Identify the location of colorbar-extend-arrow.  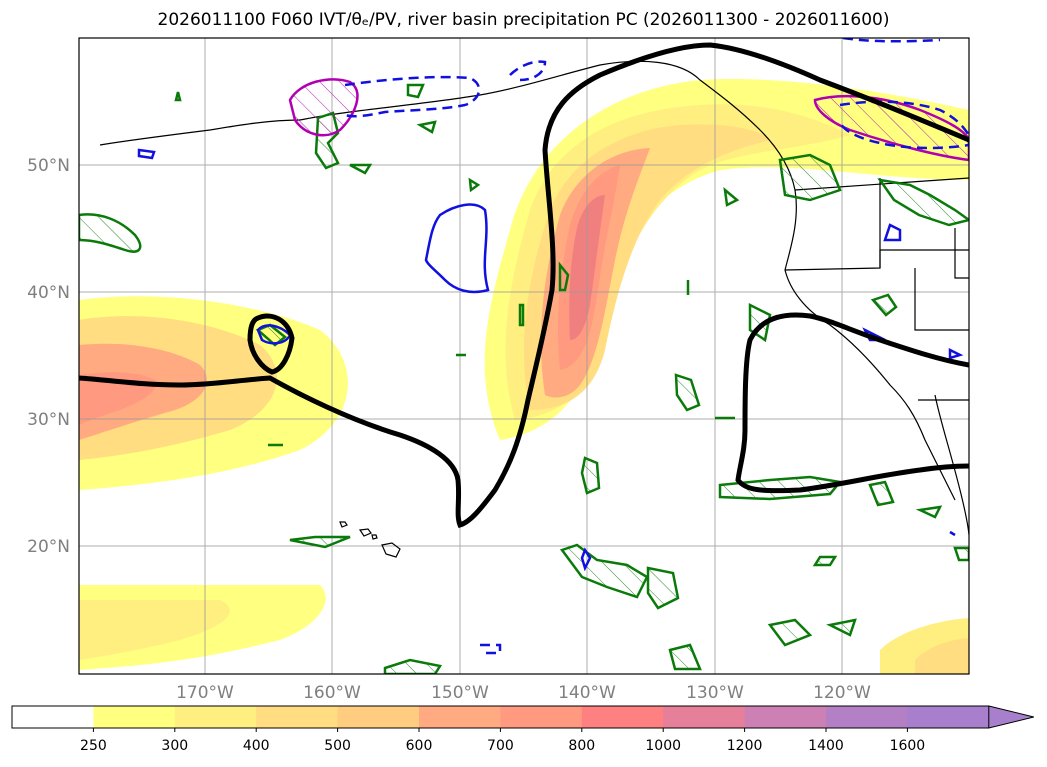
(1011, 717).